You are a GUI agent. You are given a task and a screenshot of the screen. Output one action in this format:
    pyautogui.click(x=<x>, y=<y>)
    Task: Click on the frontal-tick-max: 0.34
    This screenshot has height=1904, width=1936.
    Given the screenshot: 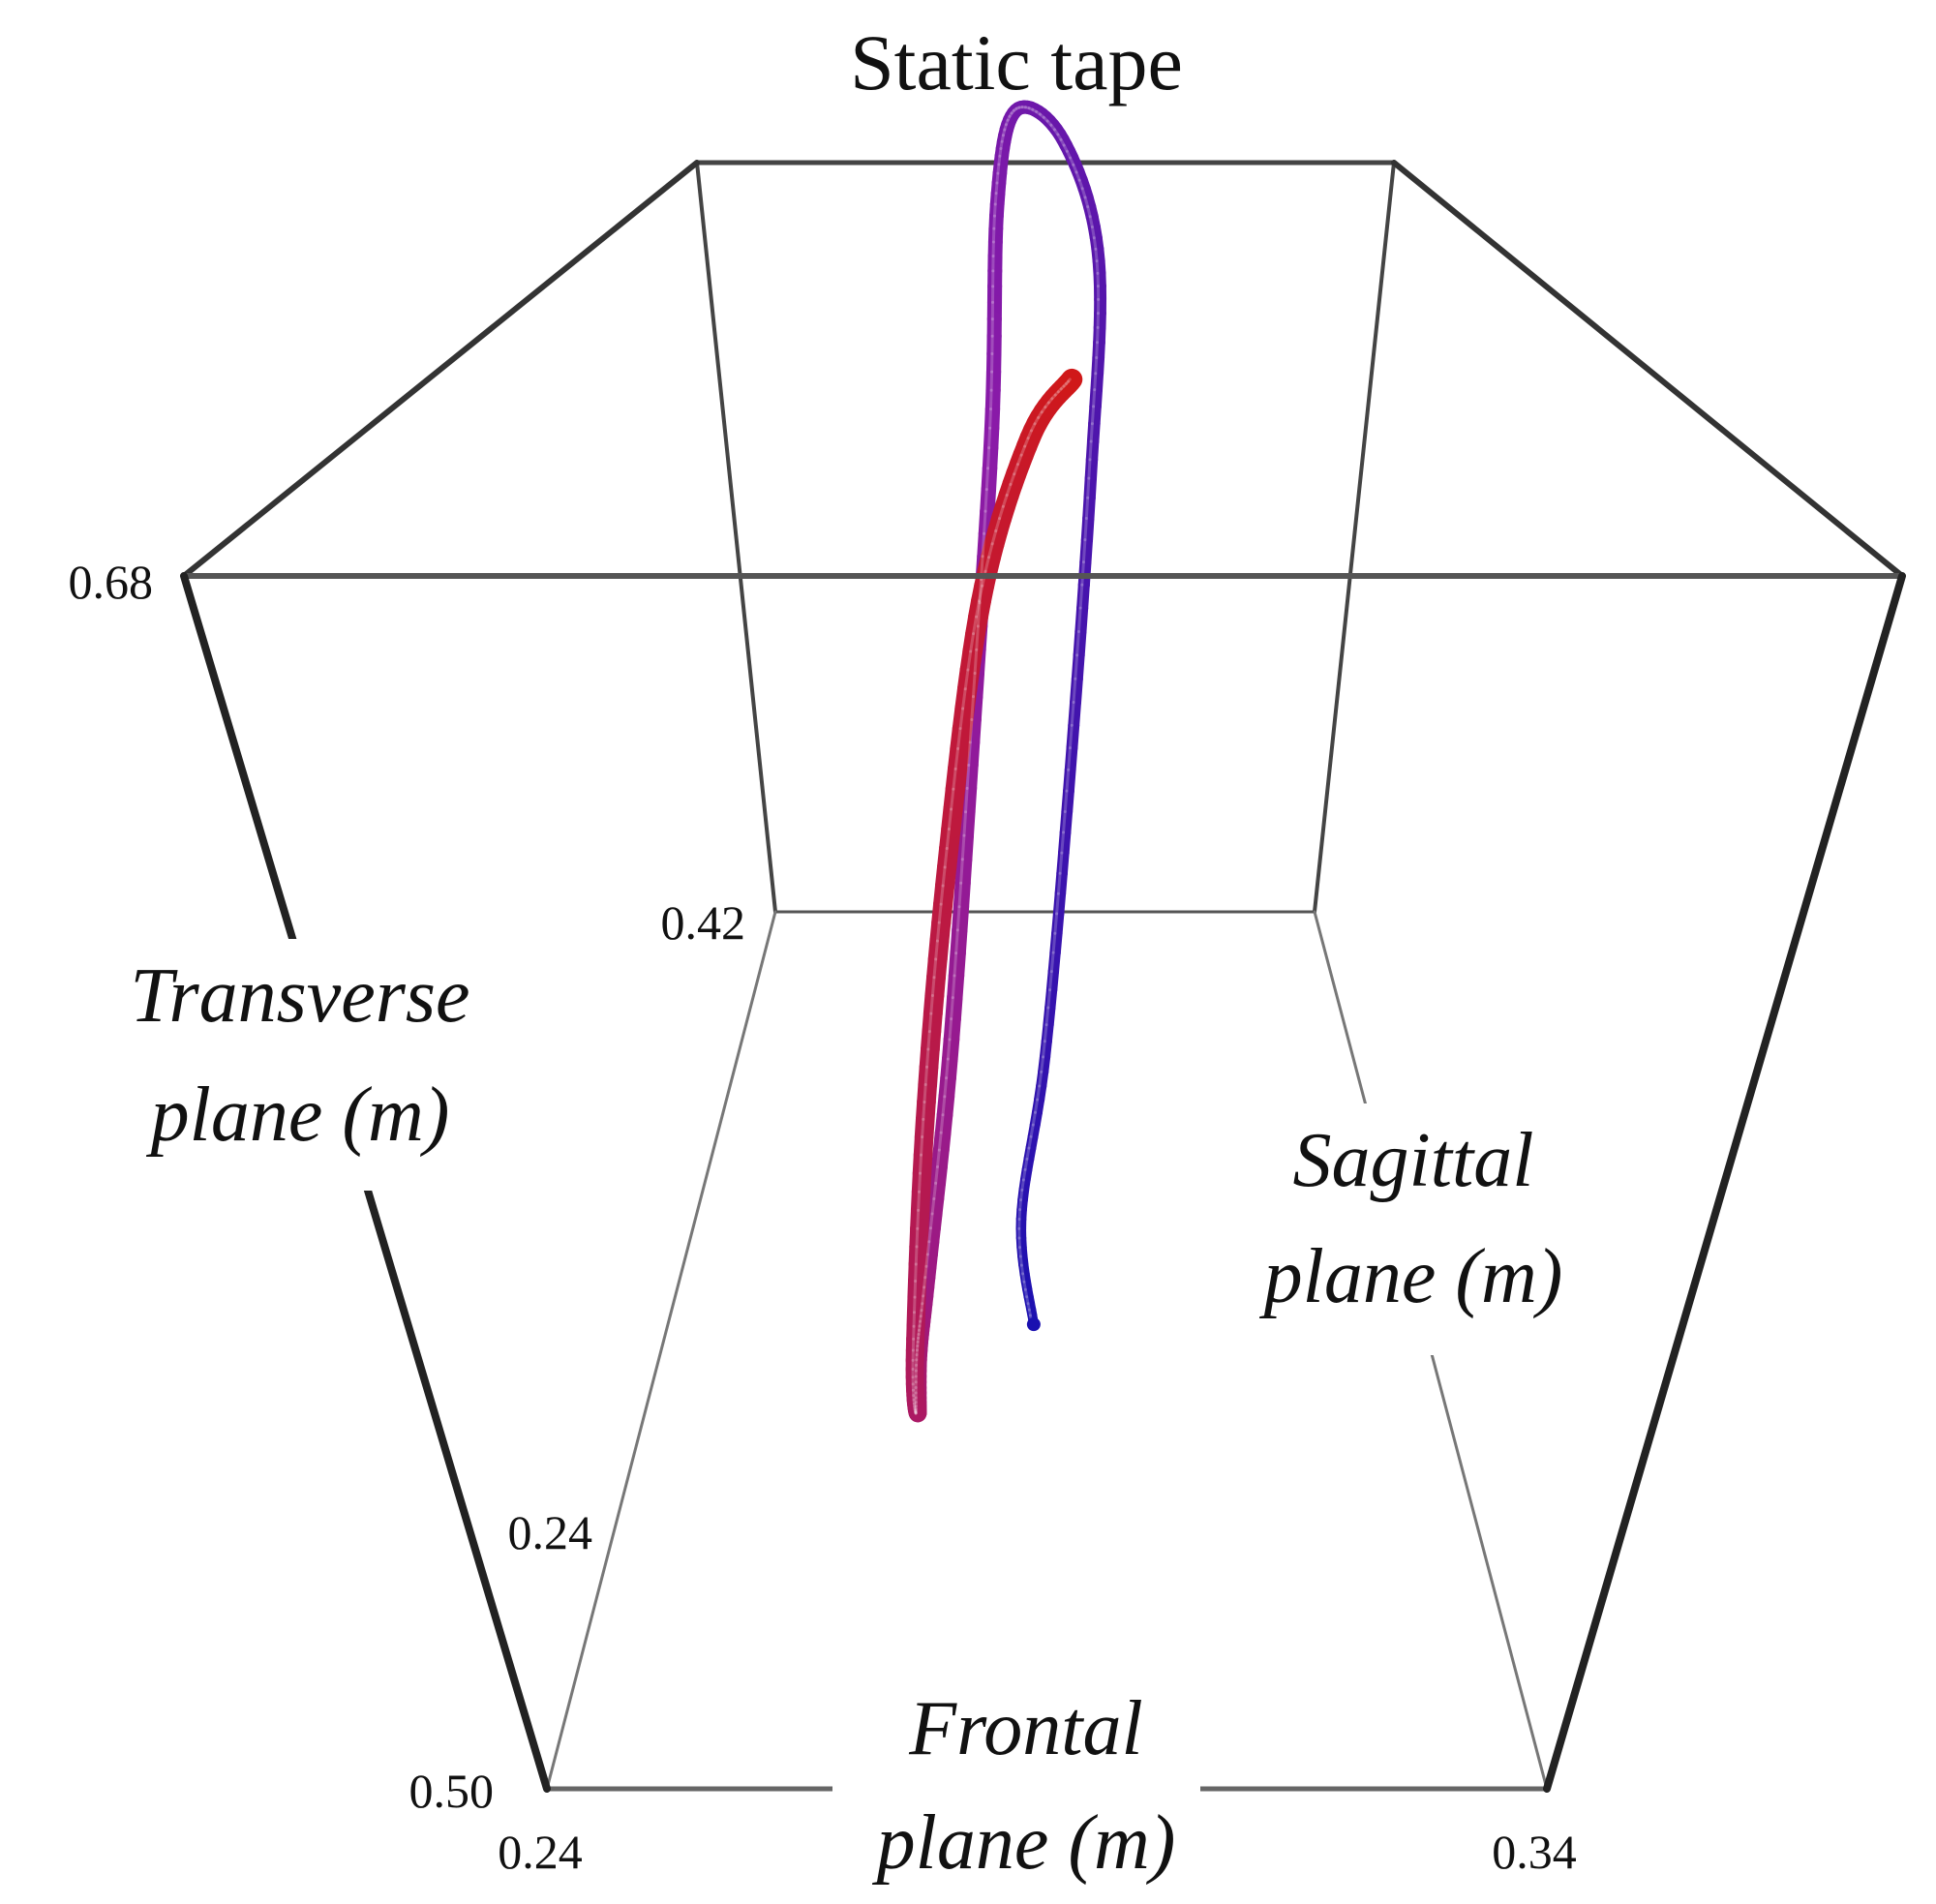 What is the action you would take?
    pyautogui.click(x=1534, y=1852)
    